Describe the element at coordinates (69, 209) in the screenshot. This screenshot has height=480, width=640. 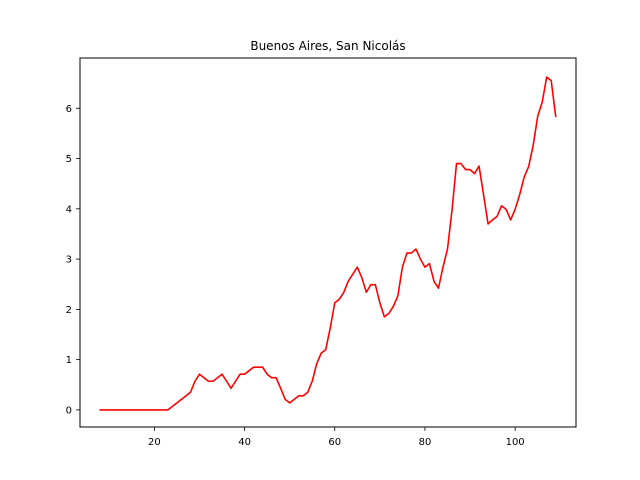
I see `y-tick-label: 4` at that location.